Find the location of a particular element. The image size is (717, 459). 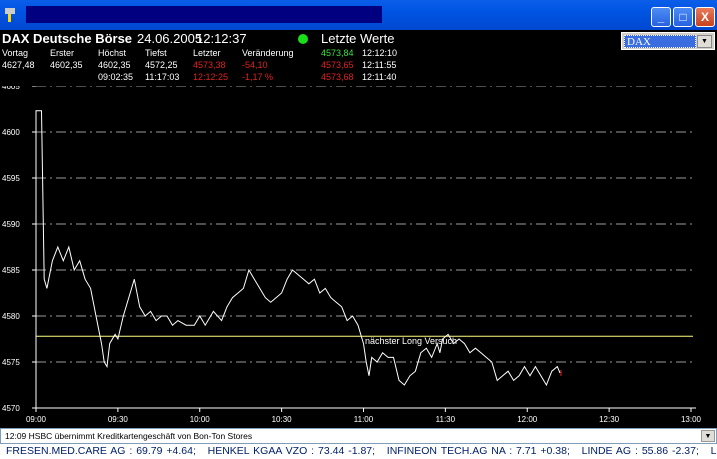

col-value: 4572,25 is located at coordinates (161, 65).